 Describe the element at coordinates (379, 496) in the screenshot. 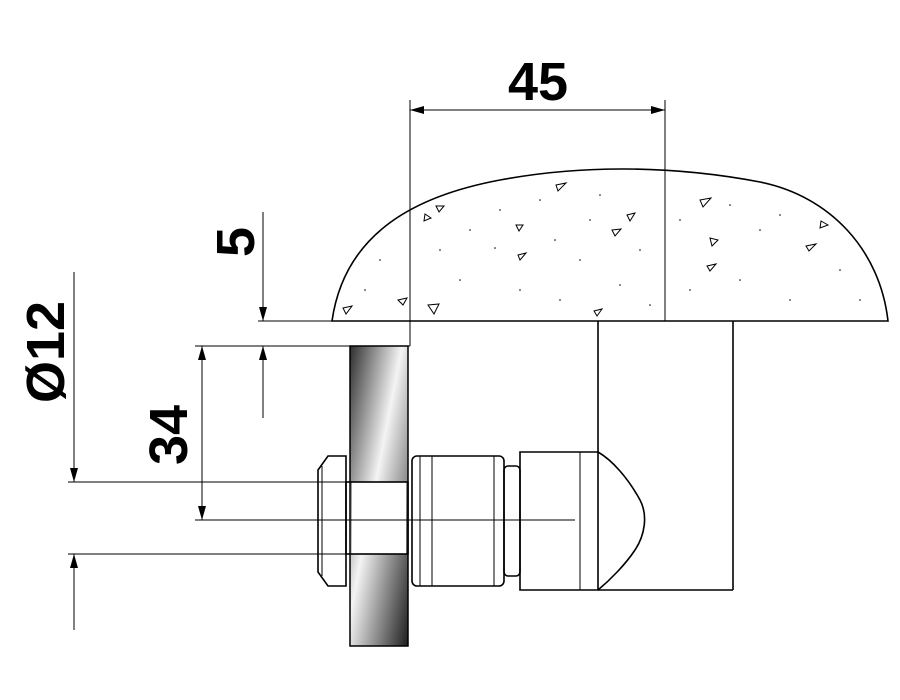

I see `glass-pane` at that location.